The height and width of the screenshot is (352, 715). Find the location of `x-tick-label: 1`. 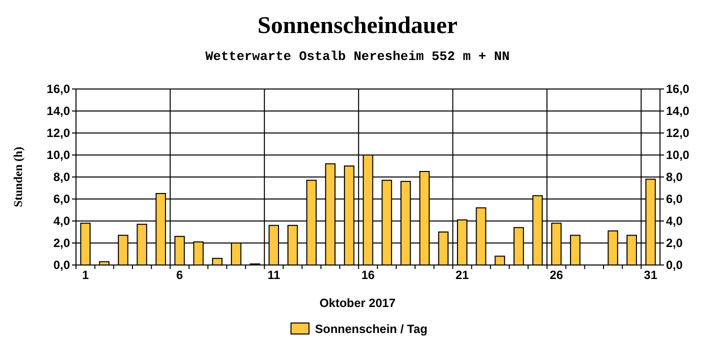

x-tick-label: 1 is located at coordinates (86, 275).